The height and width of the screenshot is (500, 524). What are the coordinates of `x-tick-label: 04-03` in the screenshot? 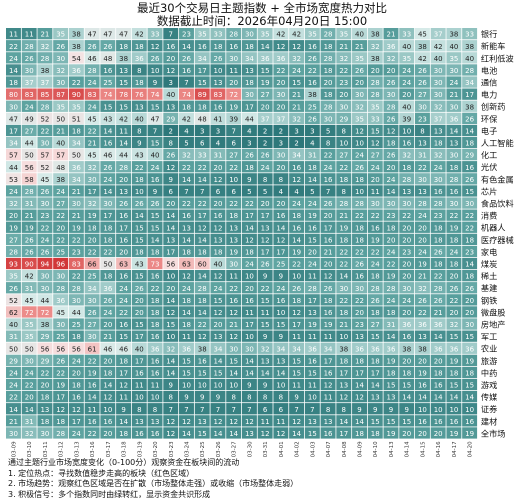 It's located at (313, 449).